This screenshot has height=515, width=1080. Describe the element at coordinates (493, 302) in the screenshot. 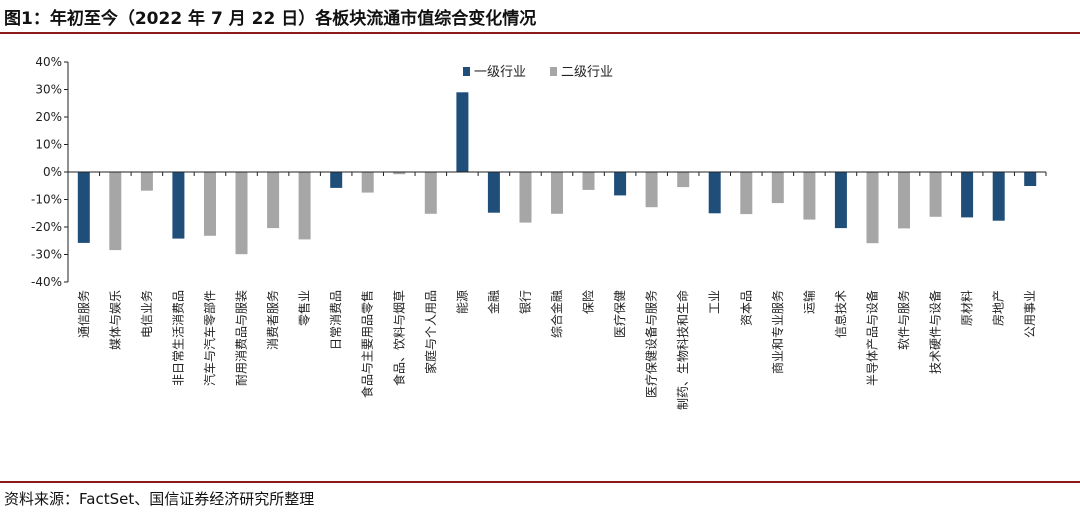

I see `x-category-label: 金融` at that location.